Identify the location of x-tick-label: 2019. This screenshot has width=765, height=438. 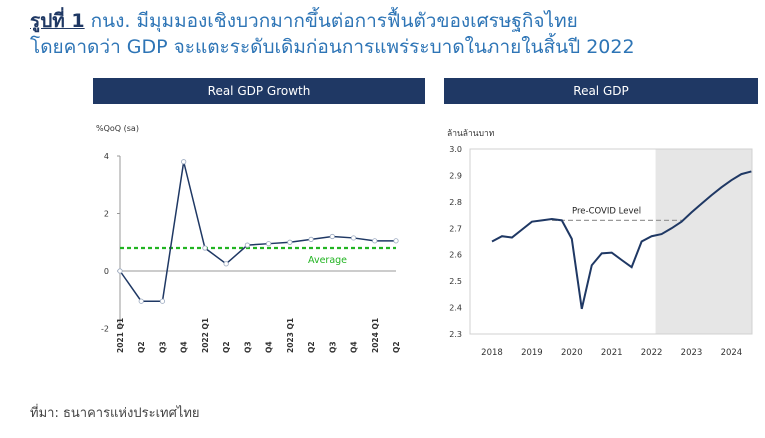
(532, 353).